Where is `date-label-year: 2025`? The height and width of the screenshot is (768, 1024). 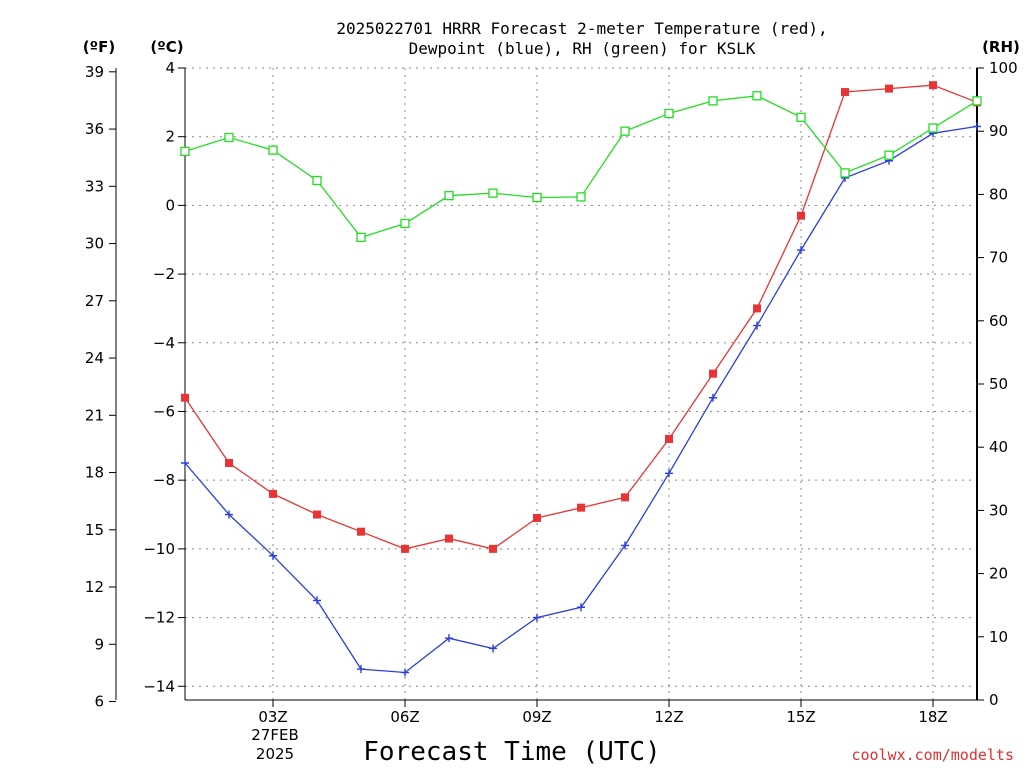
date-label-year: 2025 is located at coordinates (275, 754).